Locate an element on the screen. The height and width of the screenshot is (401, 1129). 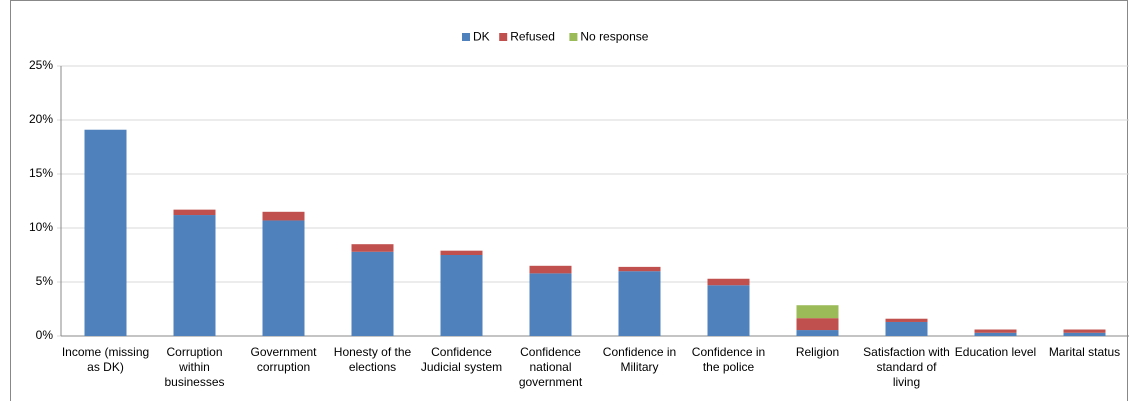
y-tick-label: 5% is located at coordinates (45, 281).